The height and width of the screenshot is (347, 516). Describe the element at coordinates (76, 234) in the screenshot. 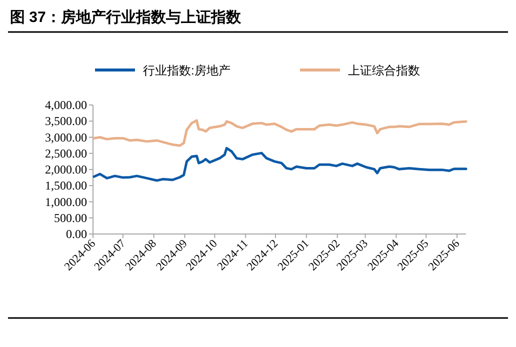

I see `y-tick-label: 0.00` at that location.